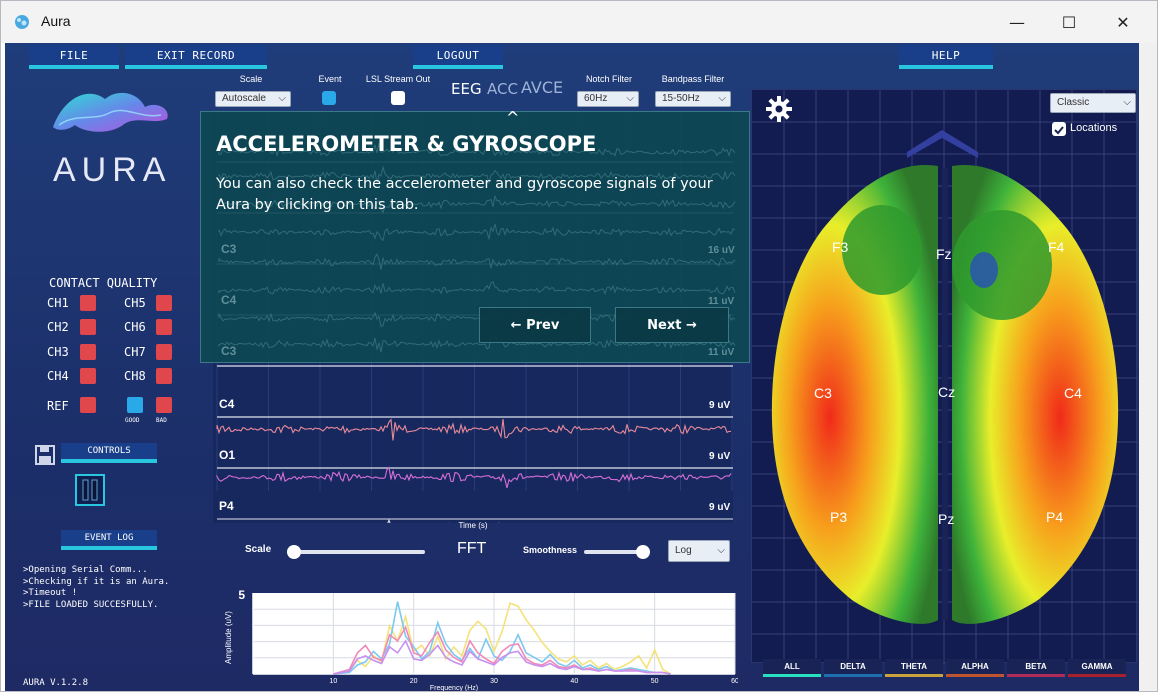 Image resolution: width=1158 pixels, height=692 pixels. What do you see at coordinates (535, 325) in the screenshot?
I see `tooltip-prev-button: ← Prev` at bounding box center [535, 325].